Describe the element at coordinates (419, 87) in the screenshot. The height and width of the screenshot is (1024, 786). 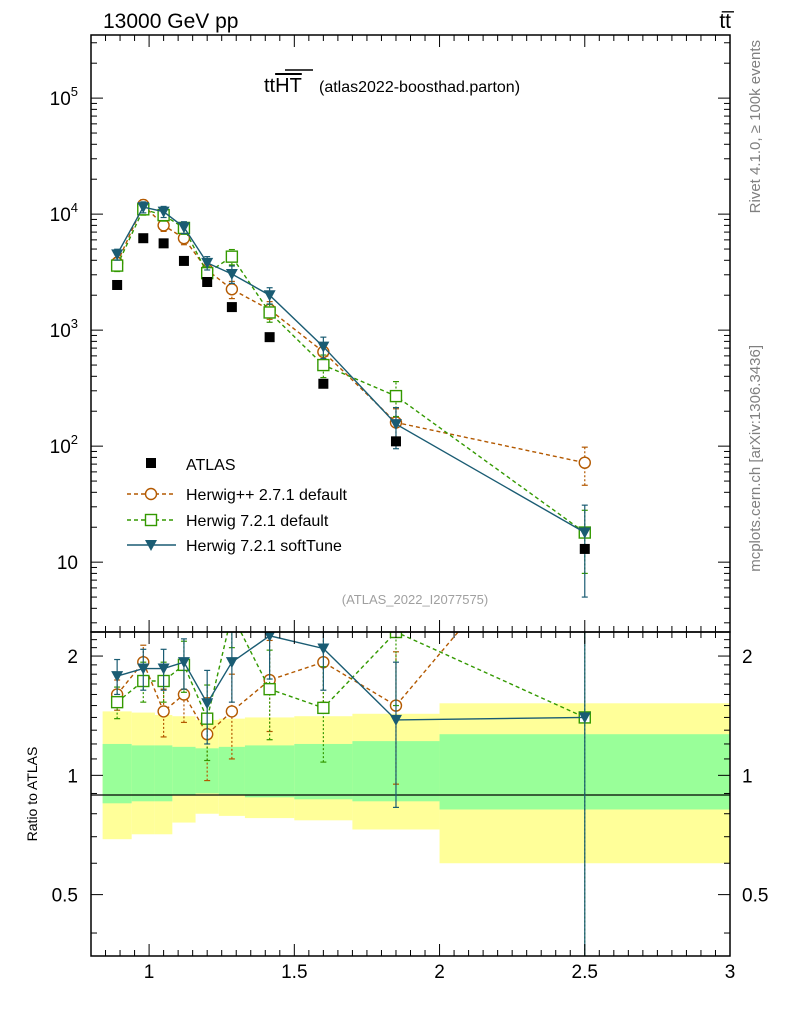
I see `plot-title-rest: (atlas2022-boosthad.parton)` at that location.